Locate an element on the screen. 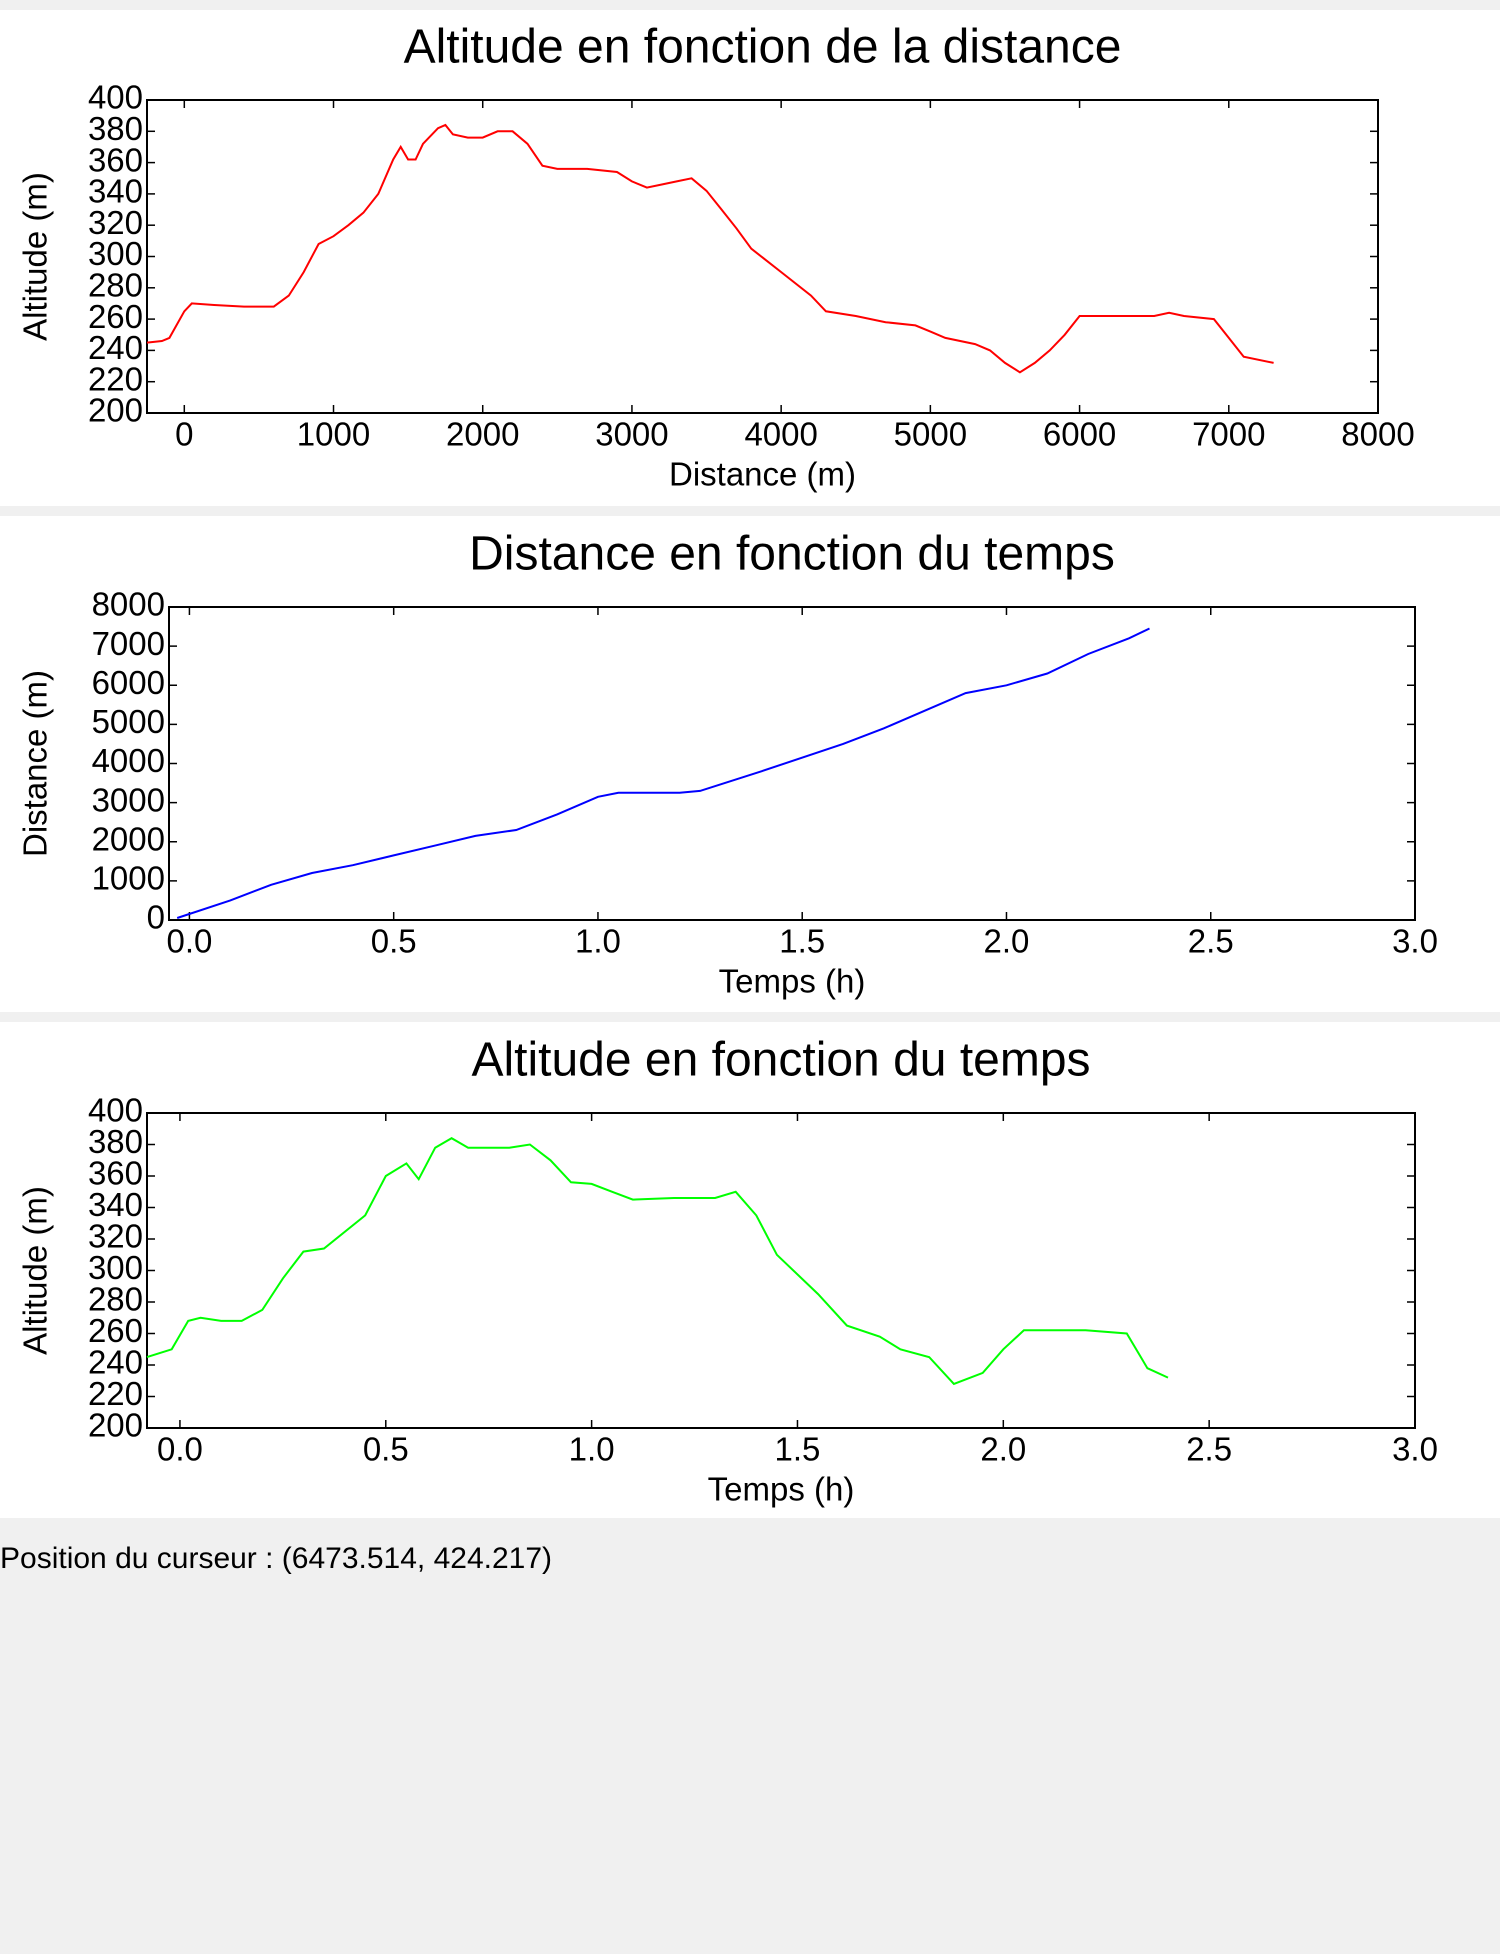 Image resolution: width=1500 pixels, height=1954 pixels. x-axis-label: Distance (m) is located at coordinates (762, 474).